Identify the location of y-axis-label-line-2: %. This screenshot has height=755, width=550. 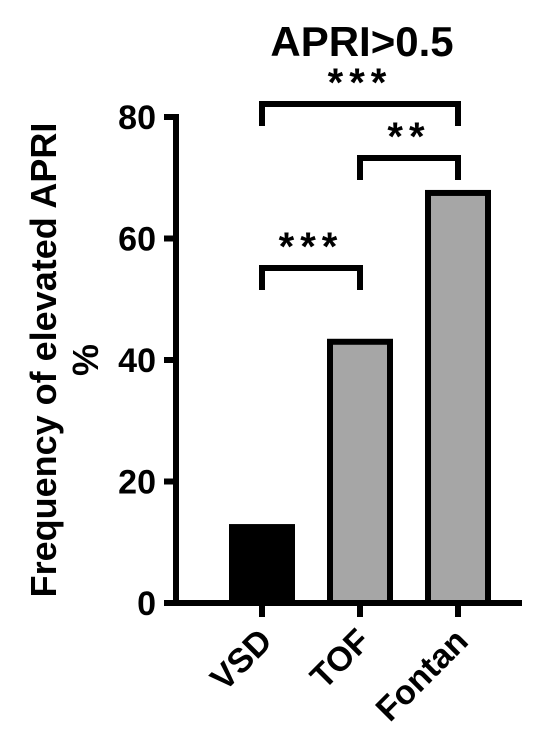
(85, 360).